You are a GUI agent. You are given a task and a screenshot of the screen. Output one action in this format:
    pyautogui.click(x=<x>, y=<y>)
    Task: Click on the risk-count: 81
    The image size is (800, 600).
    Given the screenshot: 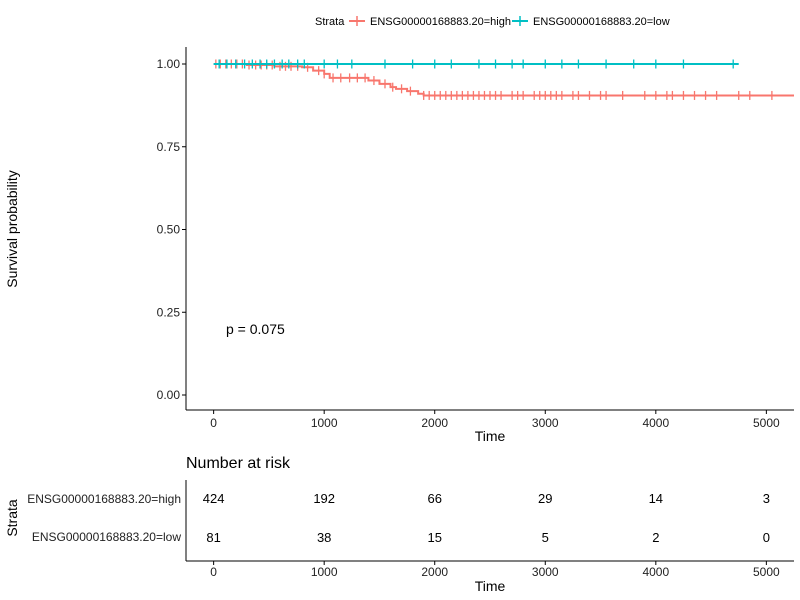 What is the action you would take?
    pyautogui.click(x=213, y=537)
    